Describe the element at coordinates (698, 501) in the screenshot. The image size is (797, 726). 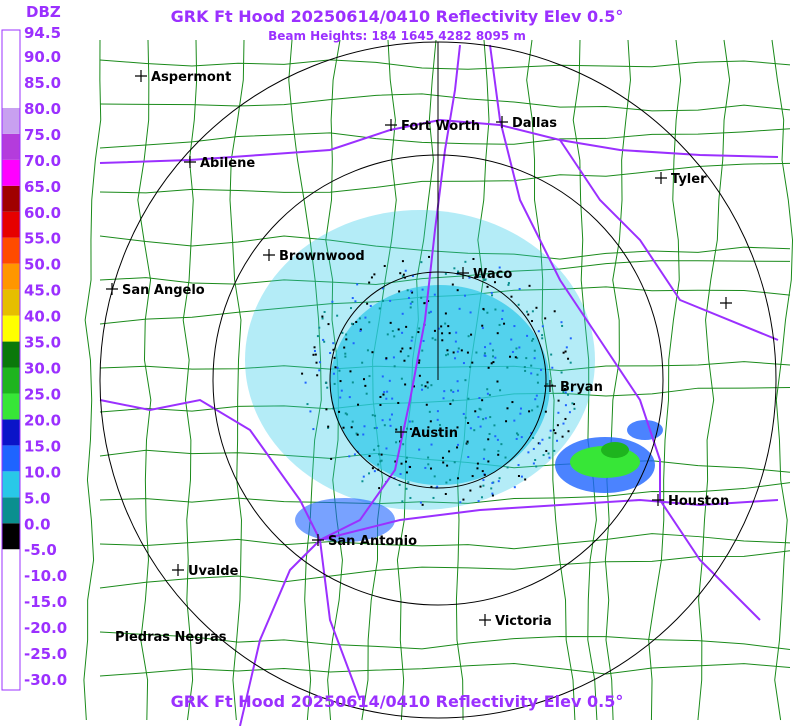
I see `city-label: Houston` at that location.